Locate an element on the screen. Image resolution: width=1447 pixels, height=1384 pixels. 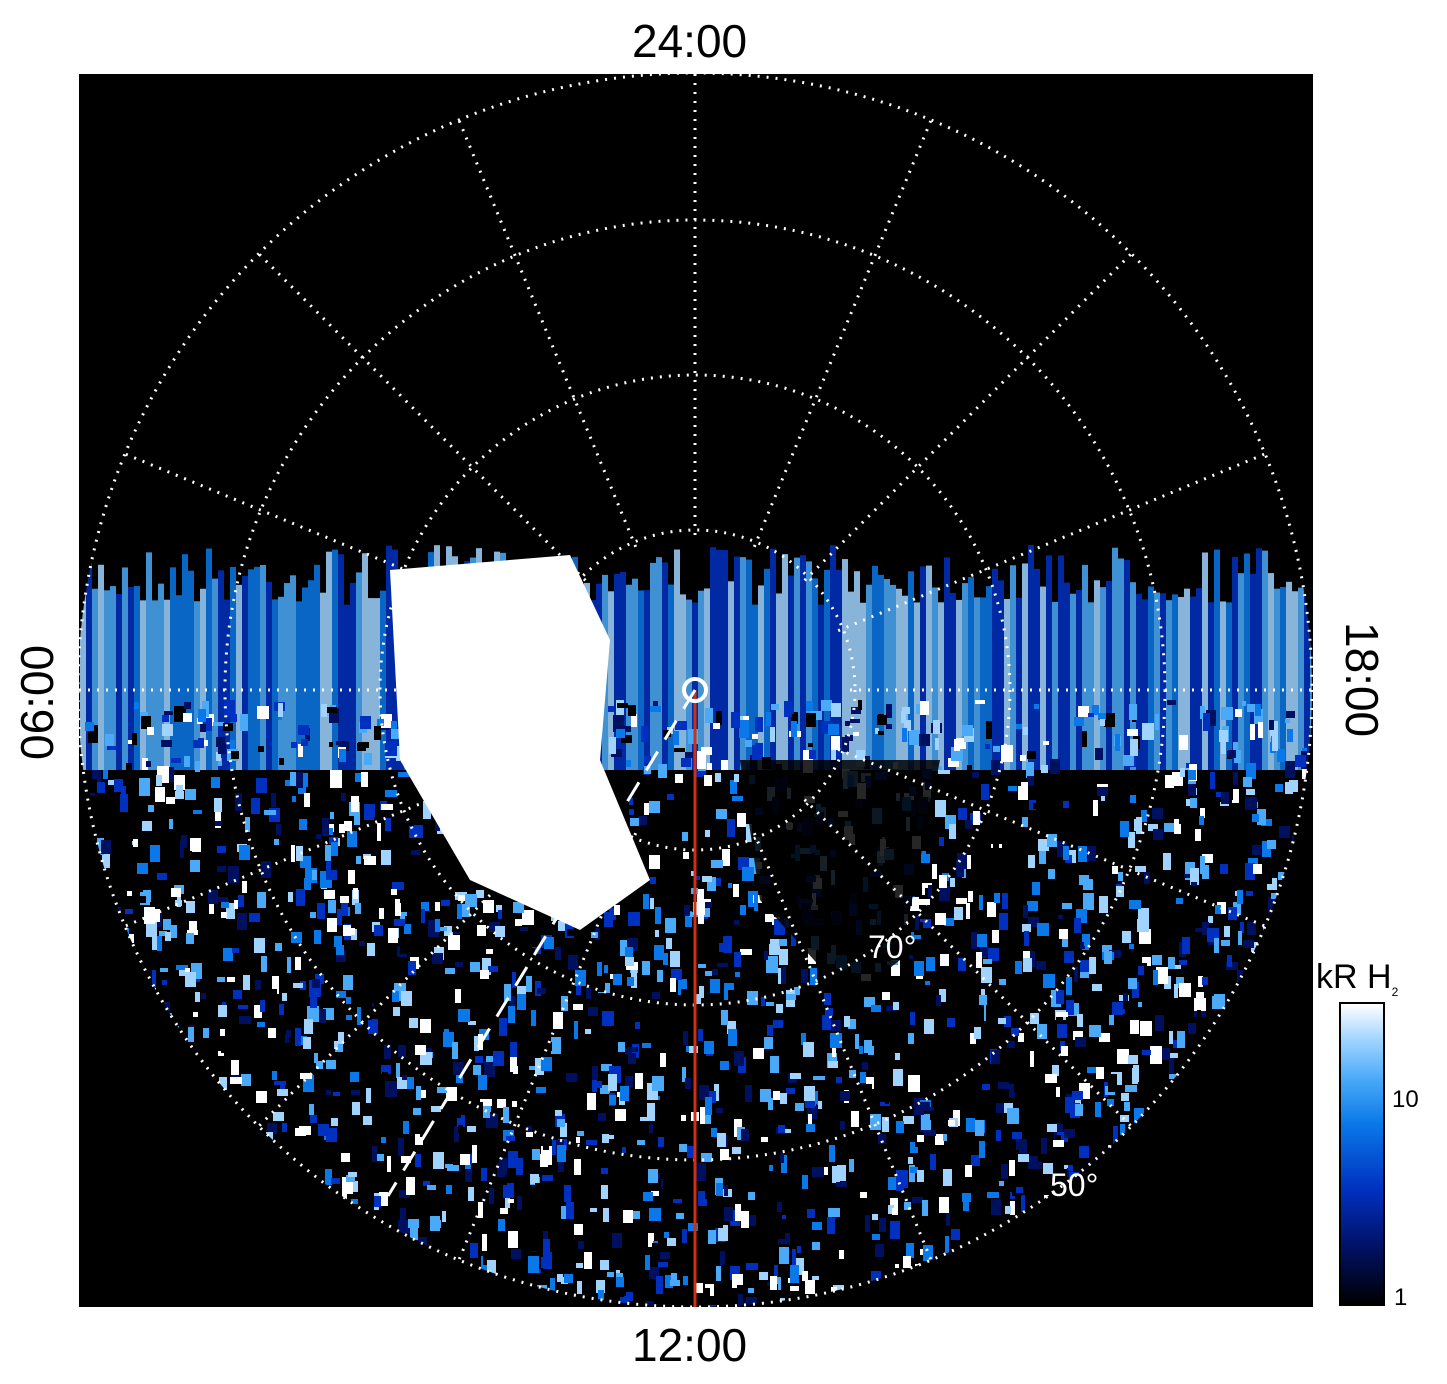
lt-label-left: 06:00 is located at coordinates (37, 702).